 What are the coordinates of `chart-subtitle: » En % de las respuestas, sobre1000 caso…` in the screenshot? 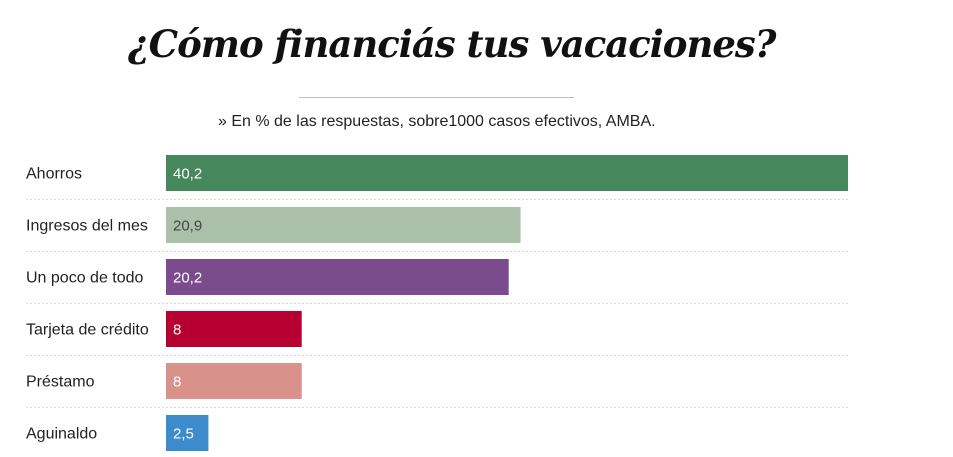 It's located at (437, 121).